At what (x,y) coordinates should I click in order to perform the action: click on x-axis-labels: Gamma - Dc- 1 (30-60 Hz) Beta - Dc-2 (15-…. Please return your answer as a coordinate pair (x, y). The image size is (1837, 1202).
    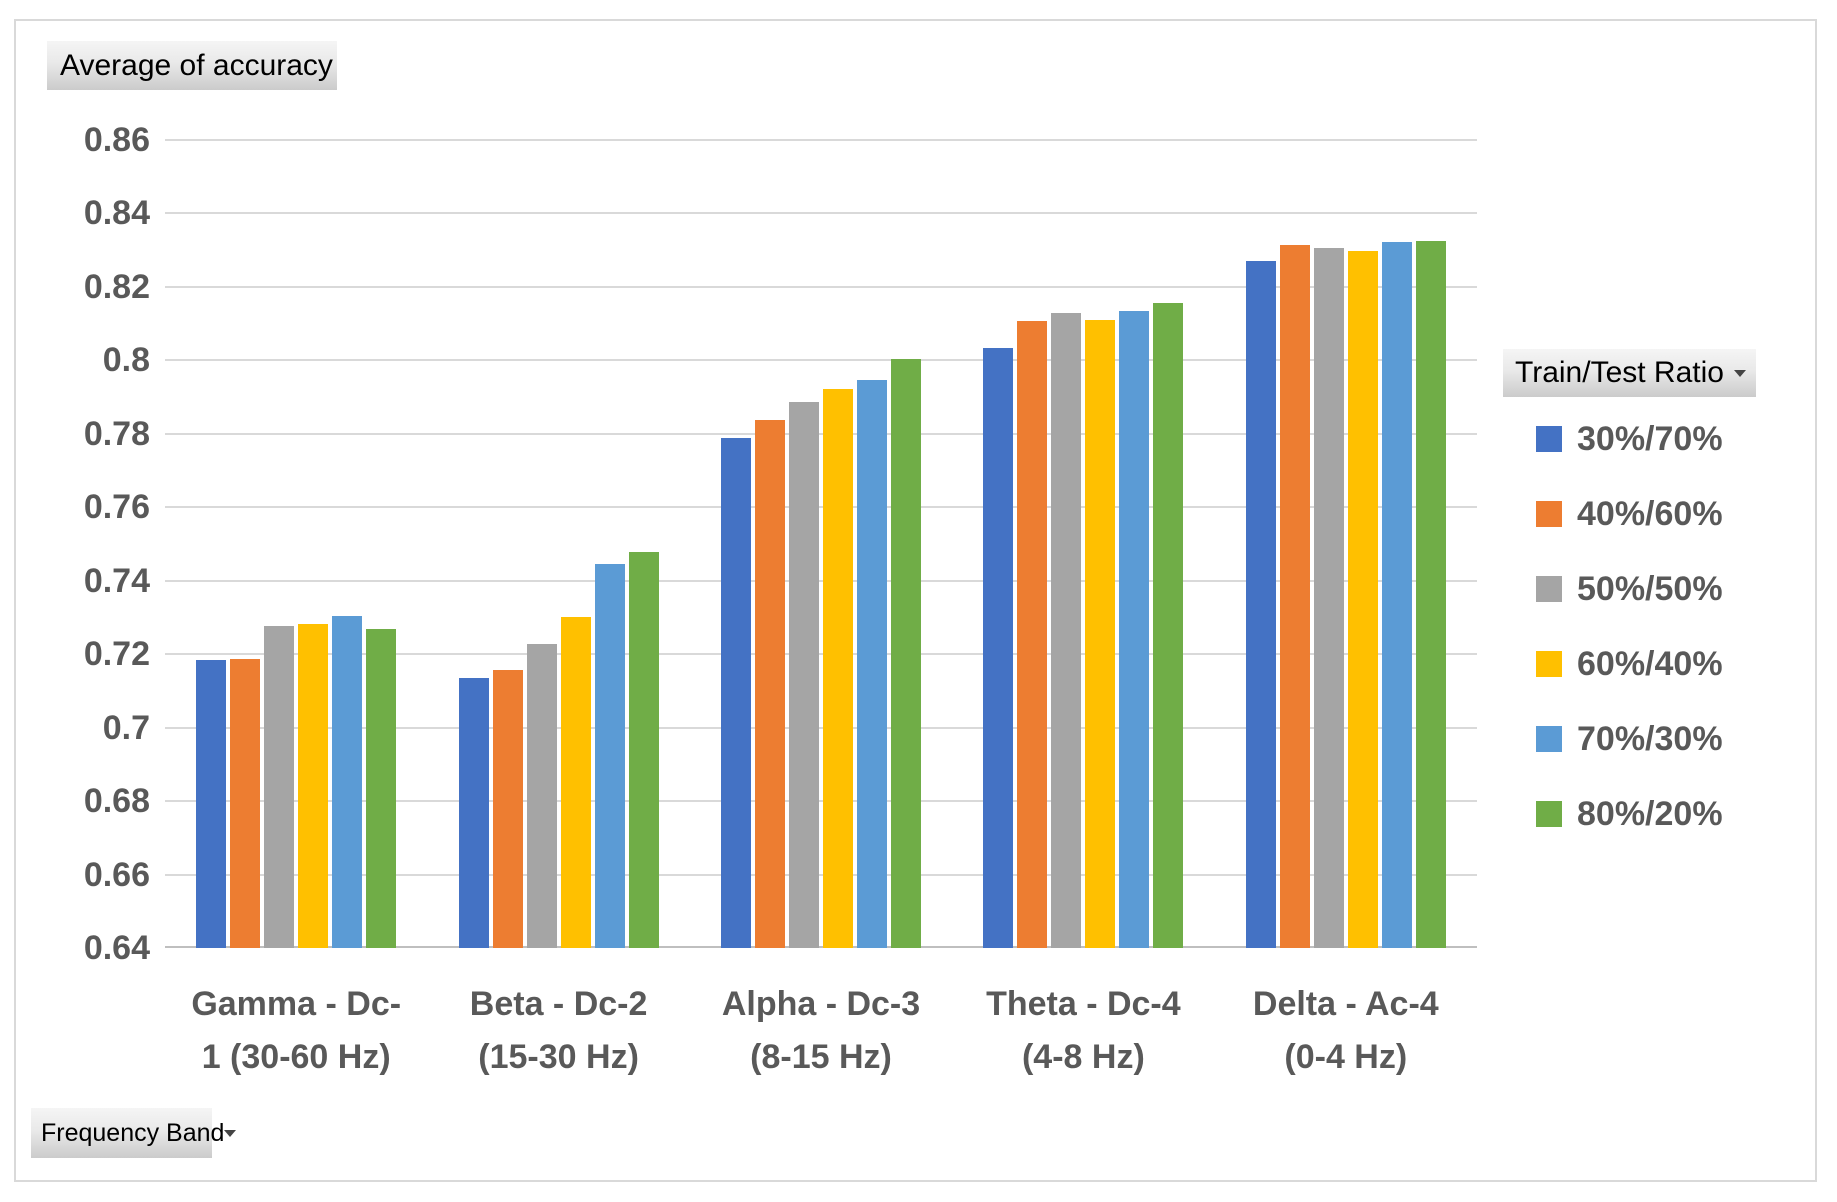
    Looking at the image, I should click on (821, 1038).